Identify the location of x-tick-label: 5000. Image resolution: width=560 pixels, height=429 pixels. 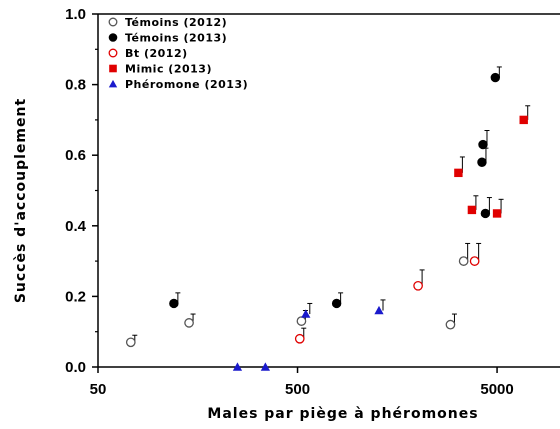
(496, 389).